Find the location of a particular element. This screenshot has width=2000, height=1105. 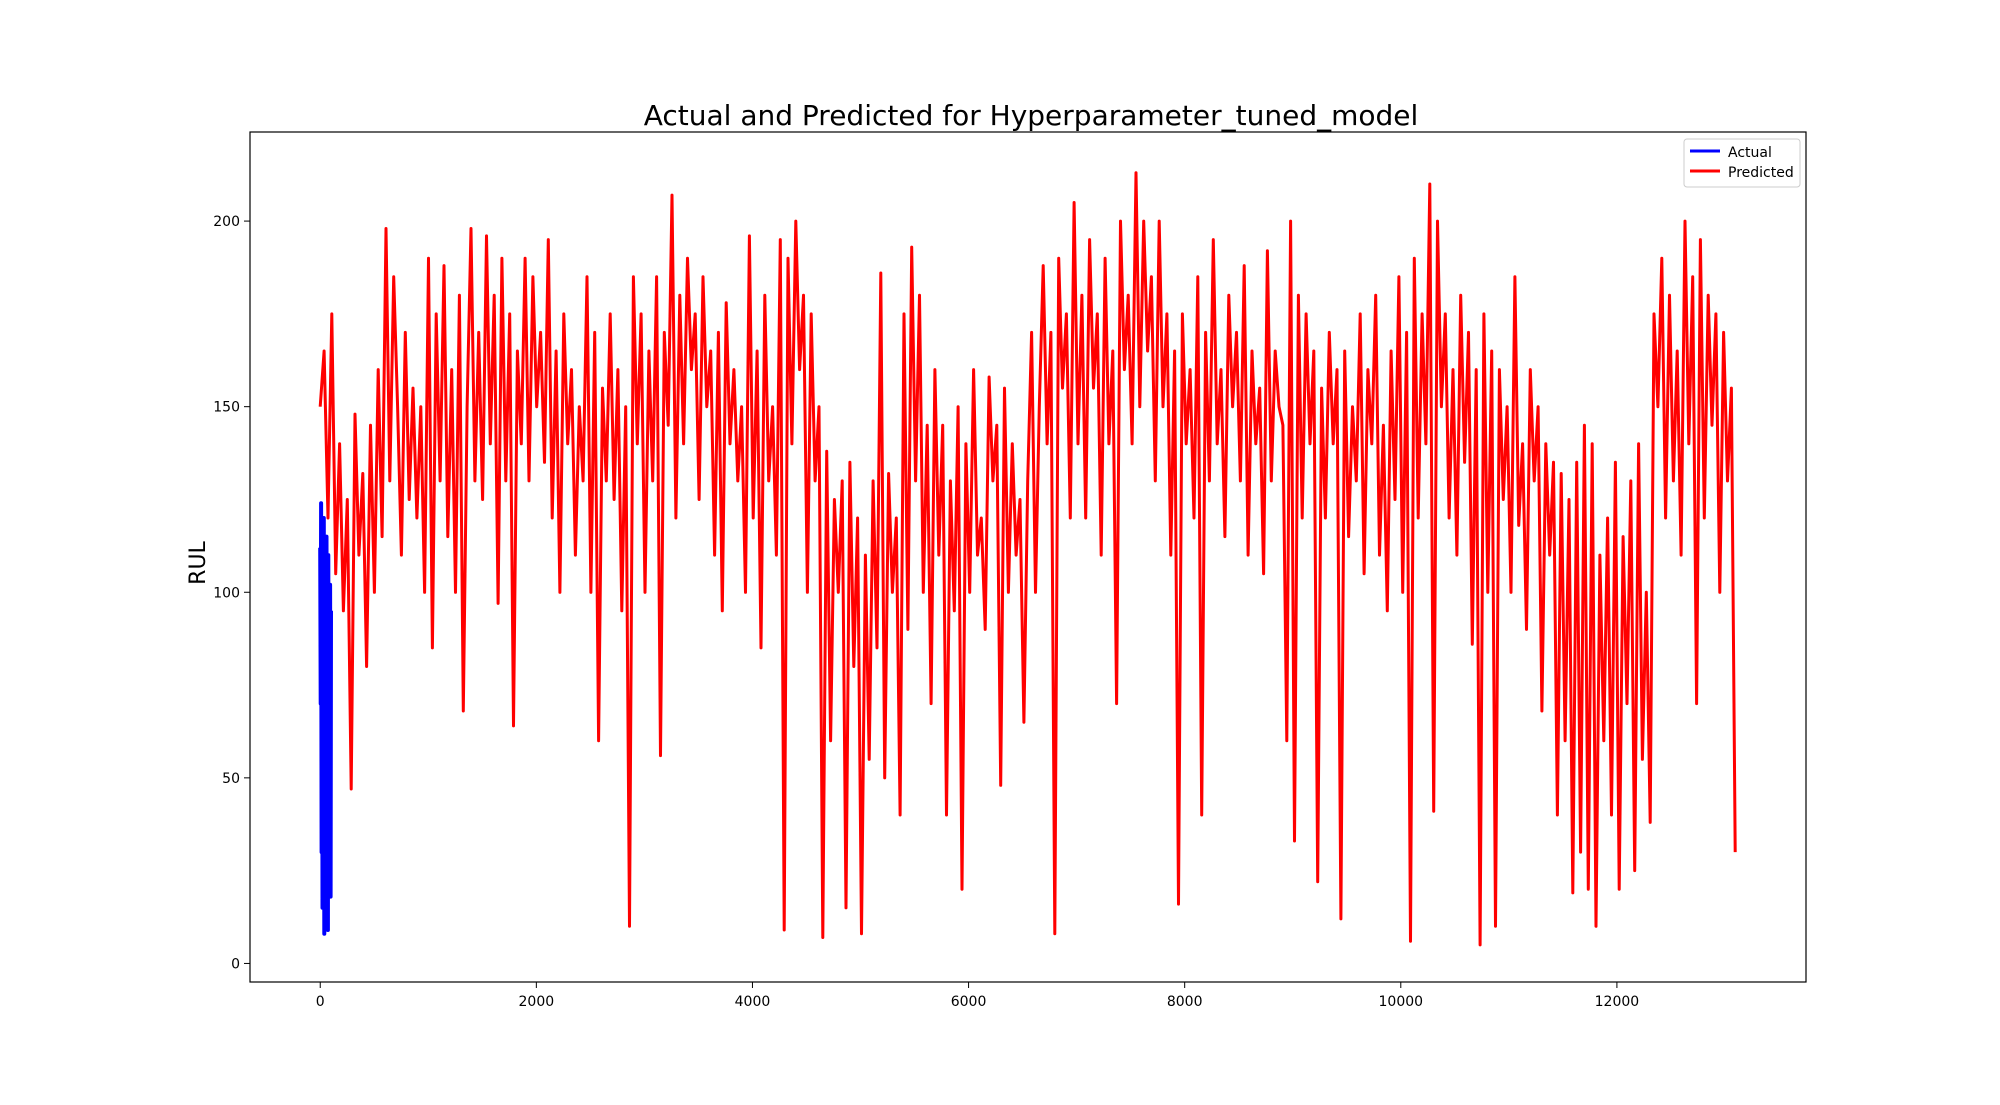

legend-label-predicted: Predicted is located at coordinates (1761, 173).